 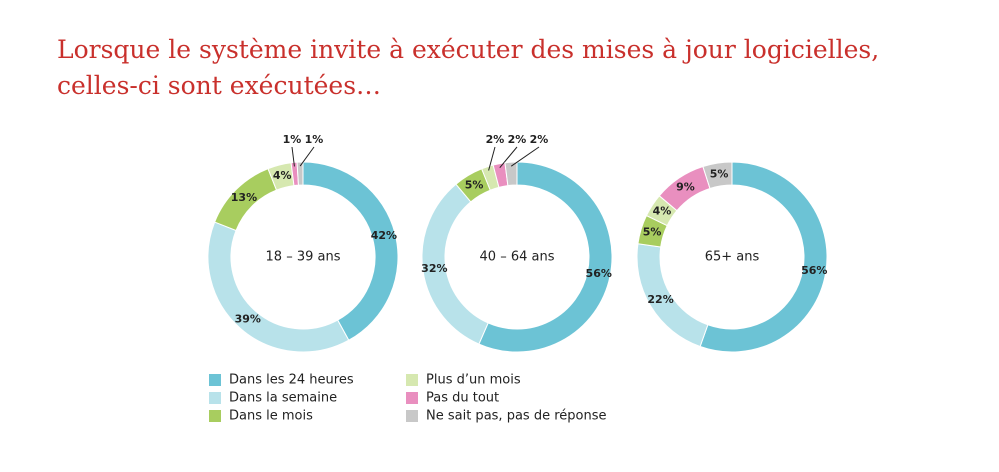 What do you see at coordinates (517, 257) in the screenshot?
I see `center-label: 40 – 64 ans` at bounding box center [517, 257].